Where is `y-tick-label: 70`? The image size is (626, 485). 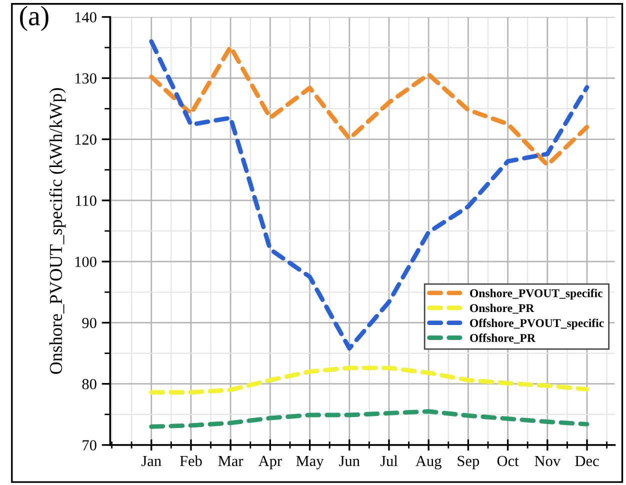 y-tick-label: 70 is located at coordinates (89, 445).